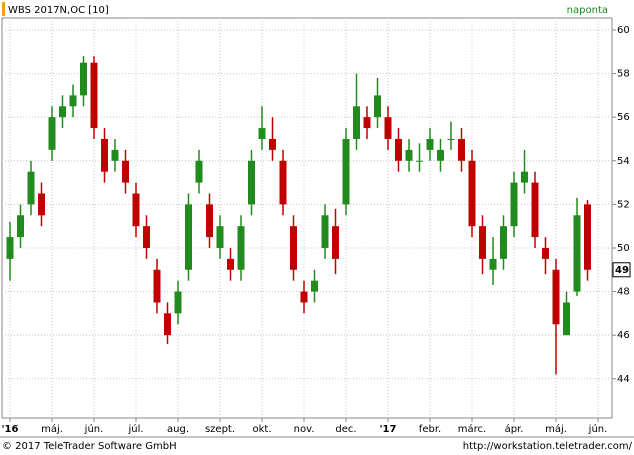  I want to click on copyright: © 2017 TeleTrader Software GmbH, so click(89, 446).